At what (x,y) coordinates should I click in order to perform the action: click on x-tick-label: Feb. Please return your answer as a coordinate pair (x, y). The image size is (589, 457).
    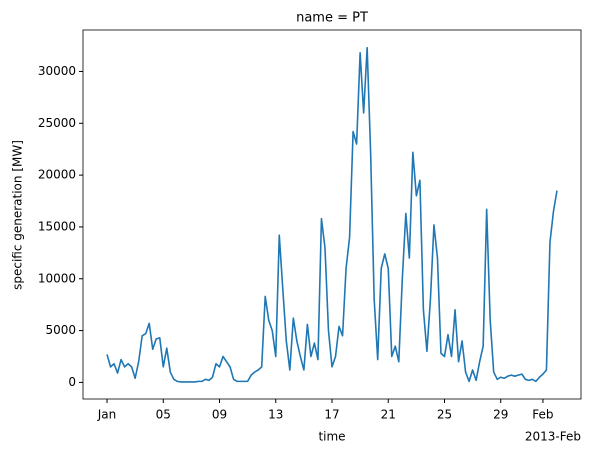
    Looking at the image, I should click on (542, 415).